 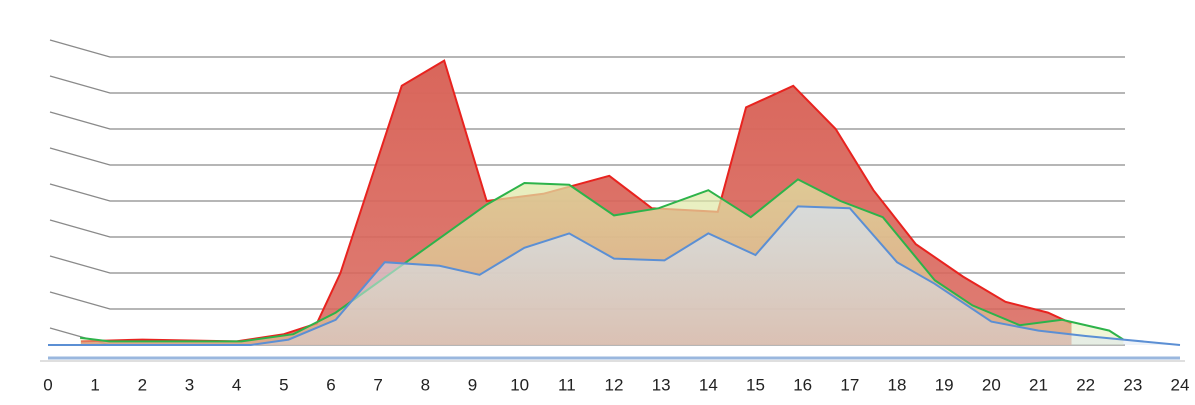 What do you see at coordinates (1038, 384) in the screenshot?
I see `x-tick-label: 21` at bounding box center [1038, 384].